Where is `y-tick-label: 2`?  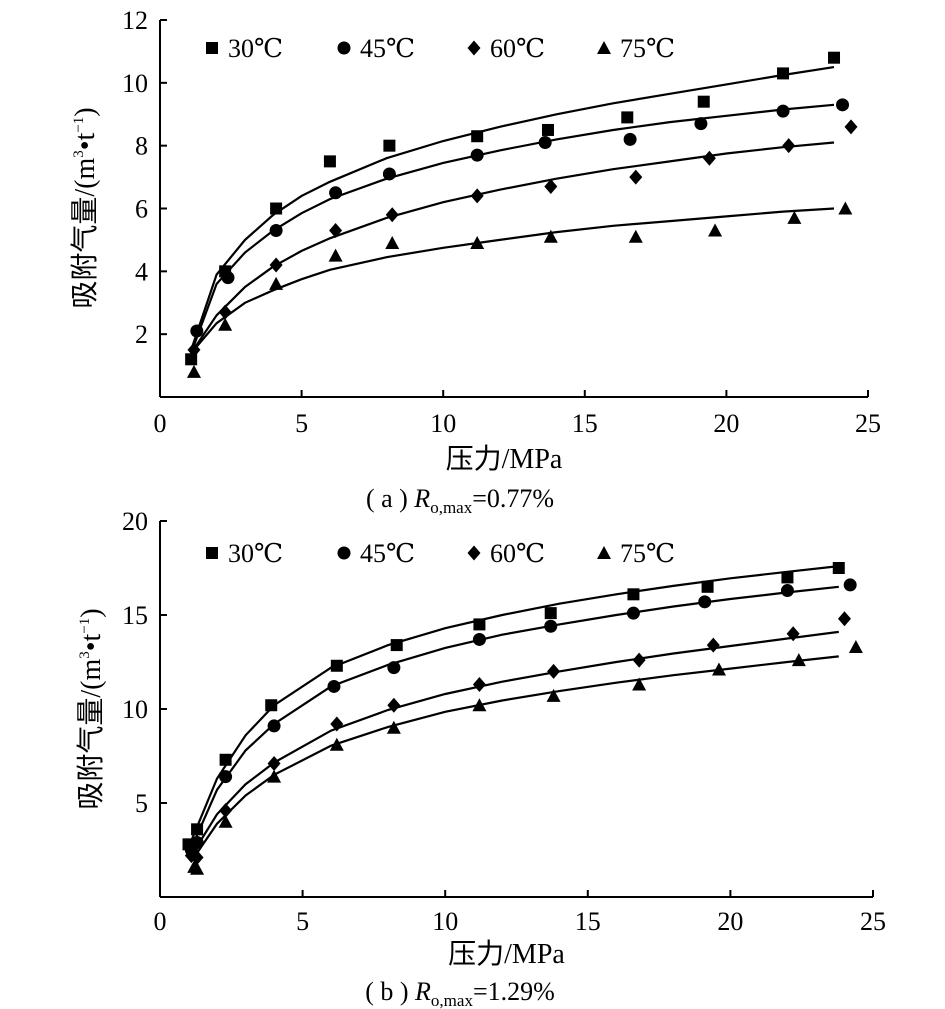 y-tick-label: 2 is located at coordinates (141, 334).